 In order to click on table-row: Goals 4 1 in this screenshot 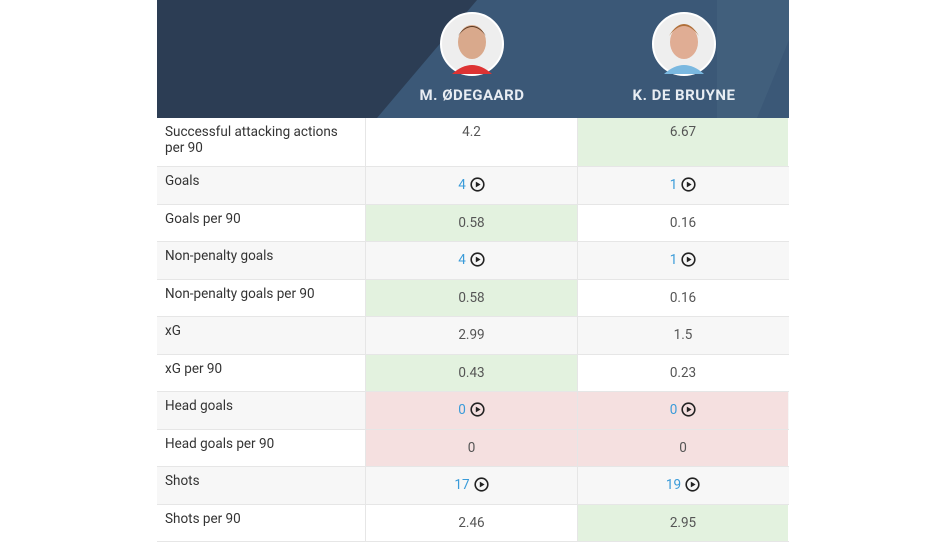, I will do `click(473, 186)`.